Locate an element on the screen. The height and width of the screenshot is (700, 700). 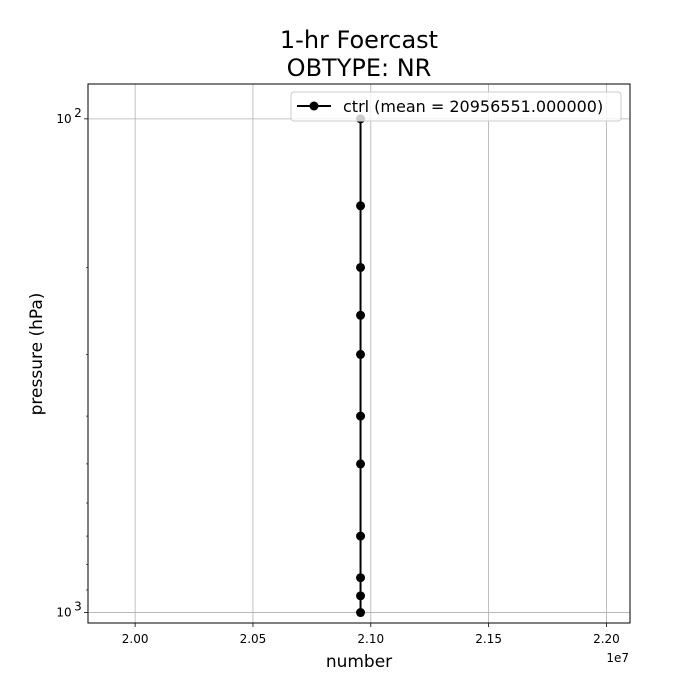
y-tick-label-exponent: 2 is located at coordinates (78, 113).